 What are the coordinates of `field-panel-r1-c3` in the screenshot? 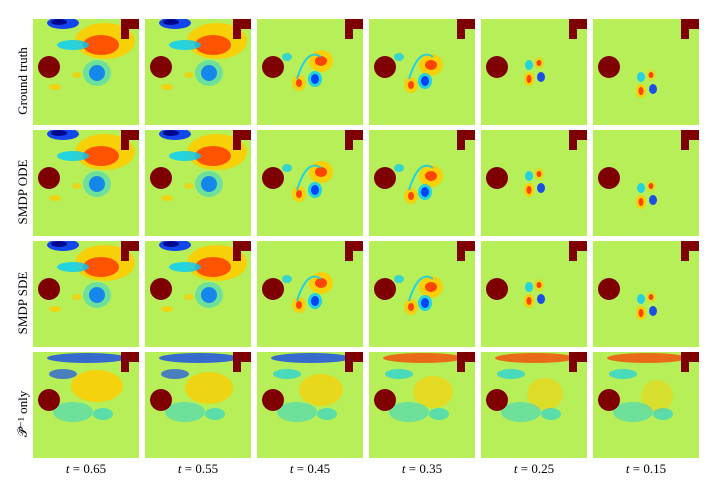 It's located at (310, 72).